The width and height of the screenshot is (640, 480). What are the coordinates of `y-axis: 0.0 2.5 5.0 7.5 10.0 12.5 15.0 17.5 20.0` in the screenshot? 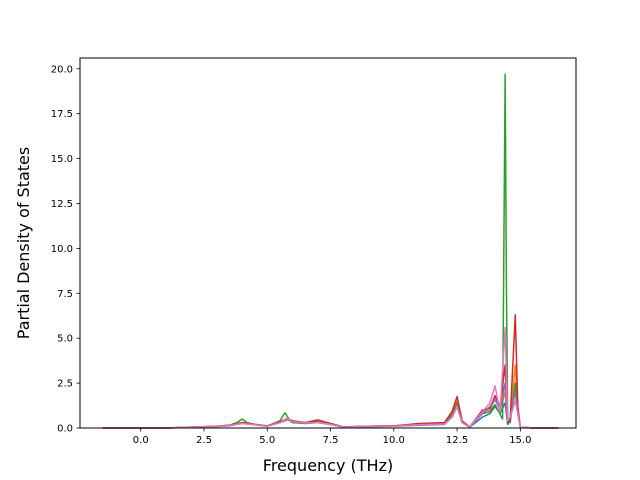 It's located at (65, 249).